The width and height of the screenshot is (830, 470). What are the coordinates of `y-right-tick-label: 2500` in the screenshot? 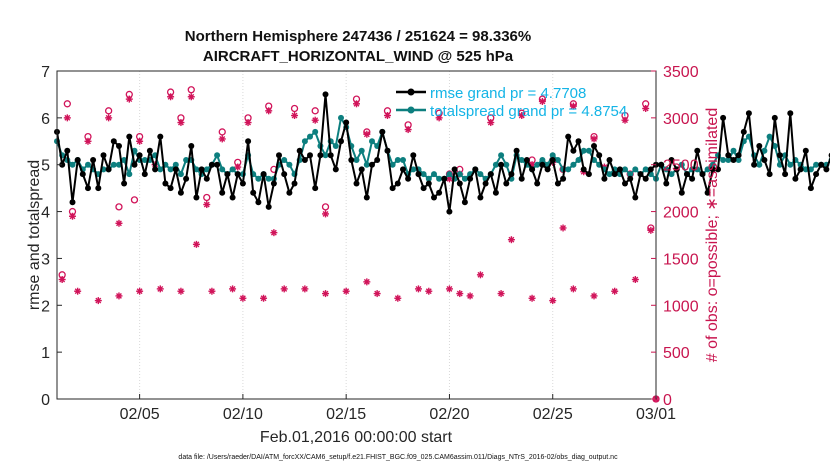 It's located at (681, 166).